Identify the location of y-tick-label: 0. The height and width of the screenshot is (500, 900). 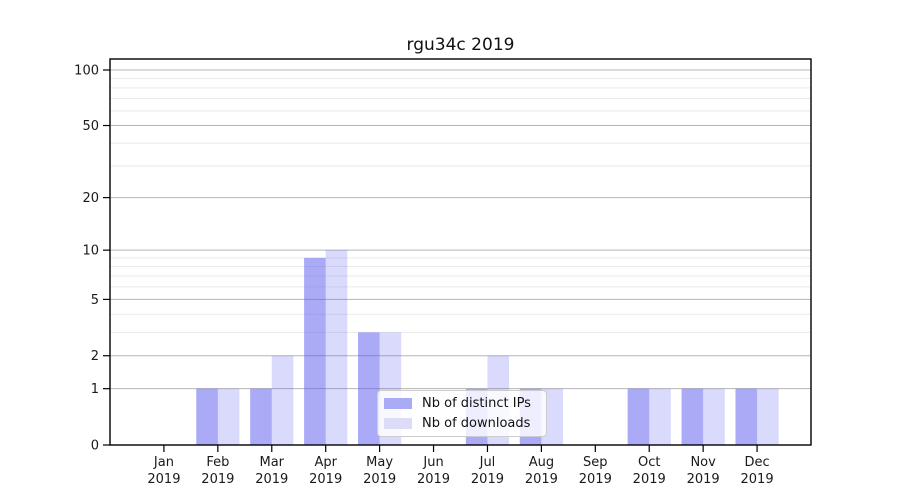
(95, 446).